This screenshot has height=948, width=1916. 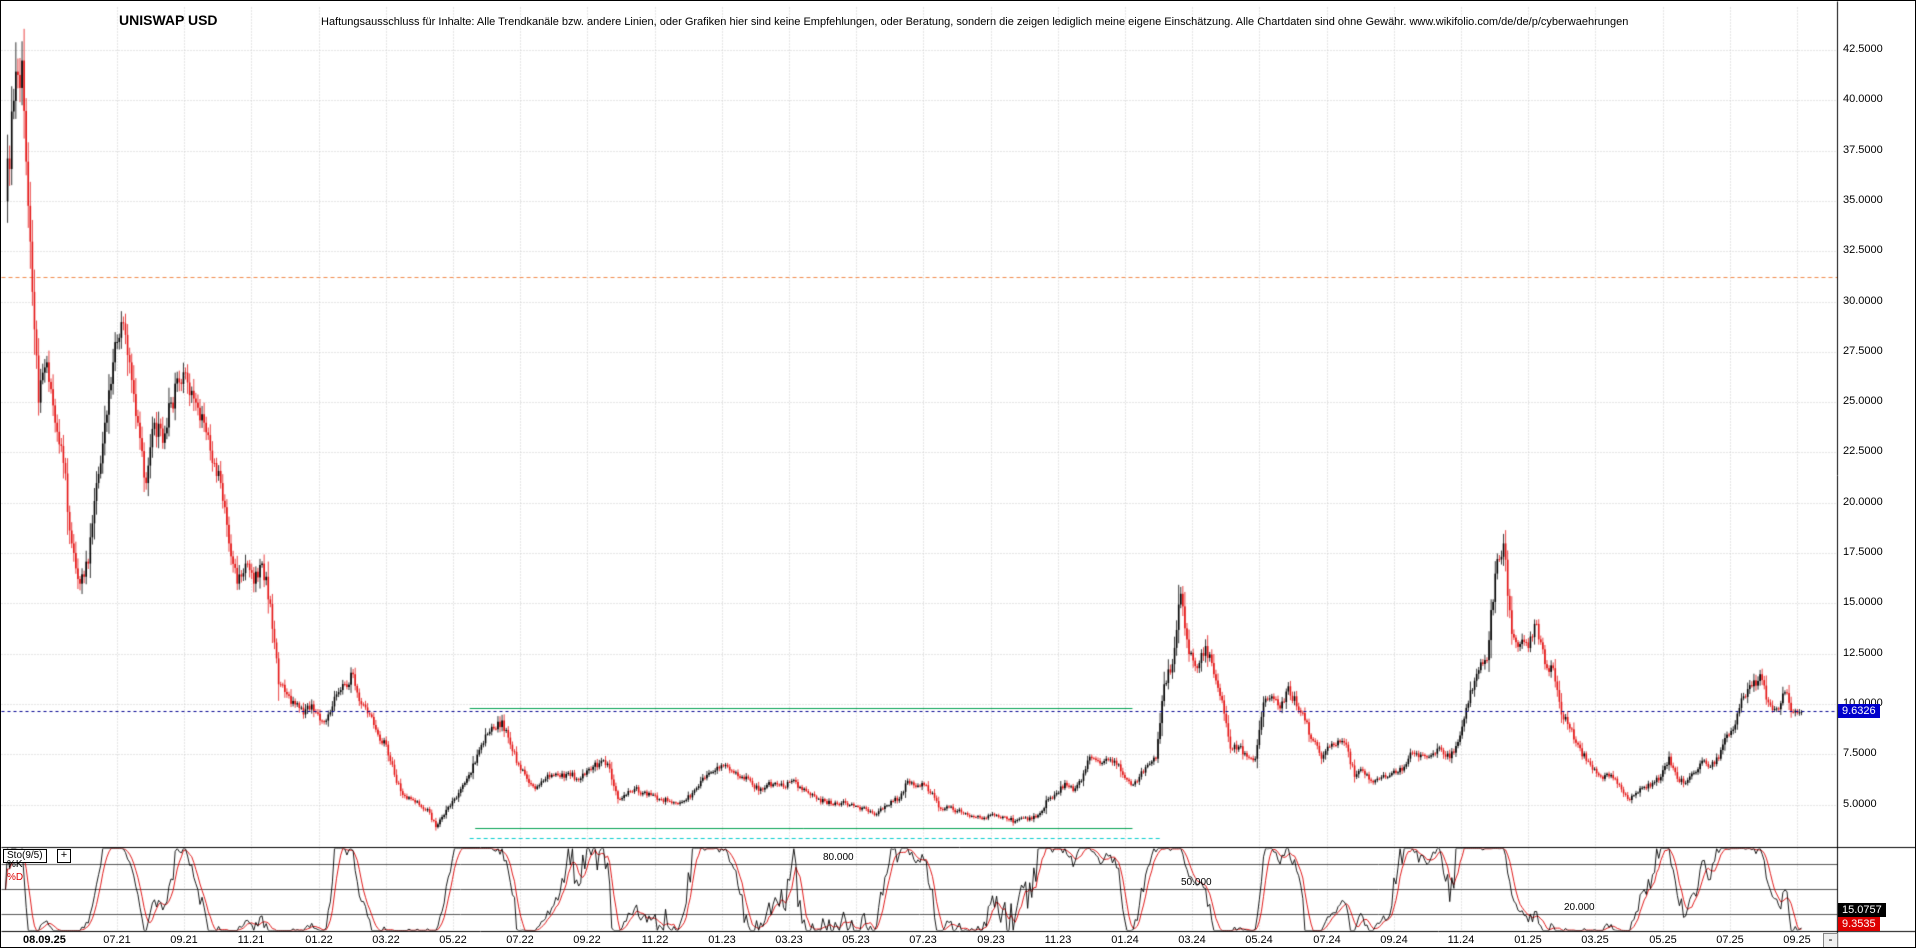 What do you see at coordinates (1863, 149) in the screenshot?
I see `price-axis-label: 37.5000` at bounding box center [1863, 149].